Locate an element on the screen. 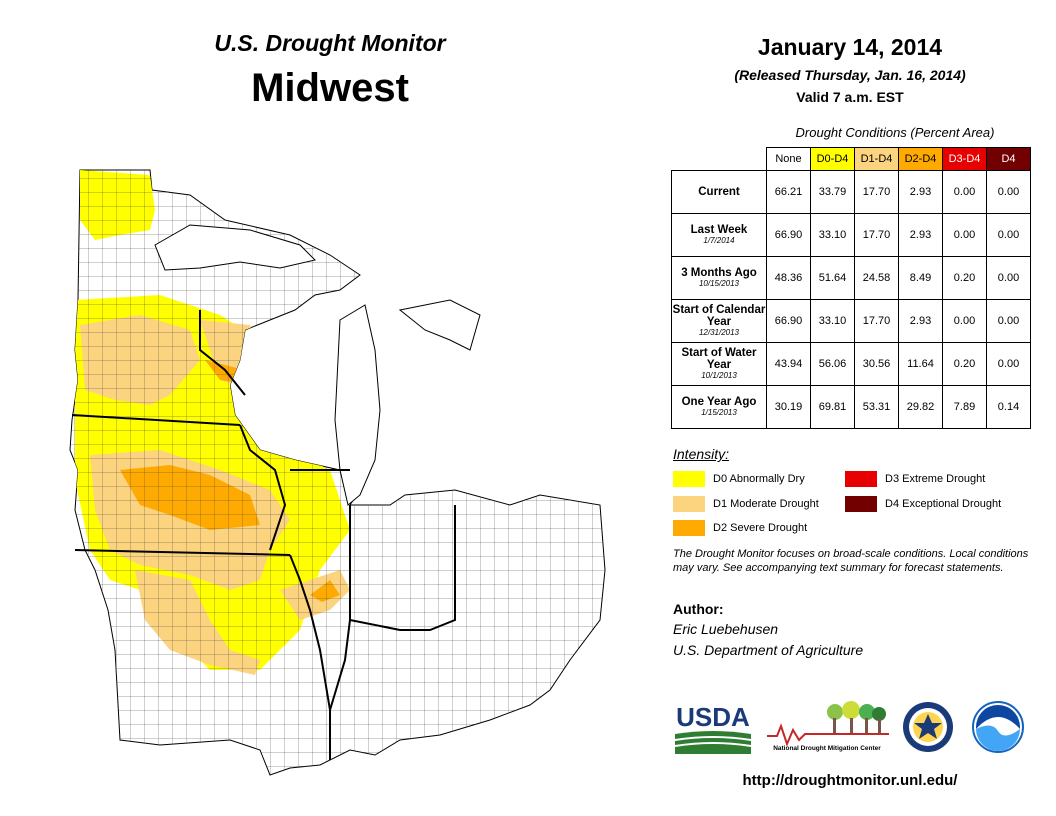 The image size is (1056, 816). table-cell: 56.06 is located at coordinates (832, 364).